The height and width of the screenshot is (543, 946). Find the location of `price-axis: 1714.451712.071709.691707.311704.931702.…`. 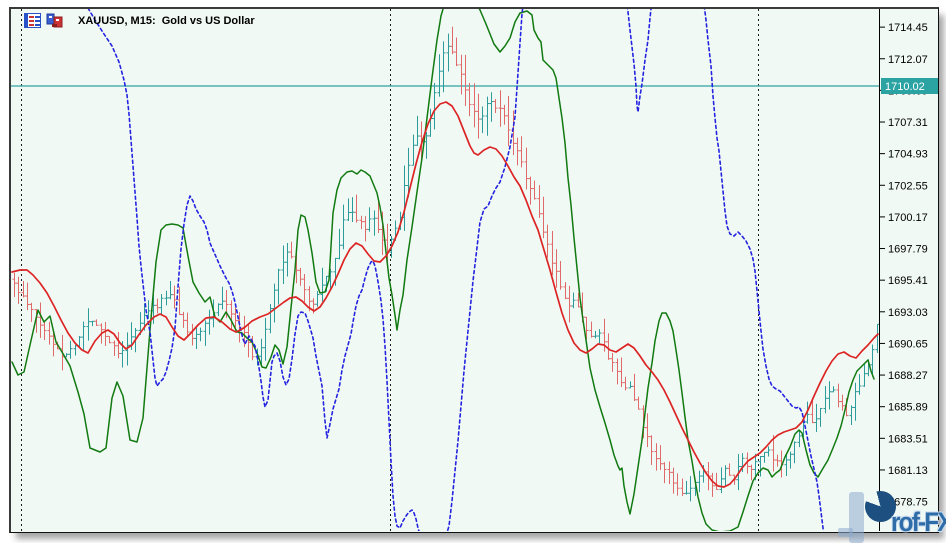

price-axis: 1714.451712.071709.691707.311704.931702.… is located at coordinates (903, 270).